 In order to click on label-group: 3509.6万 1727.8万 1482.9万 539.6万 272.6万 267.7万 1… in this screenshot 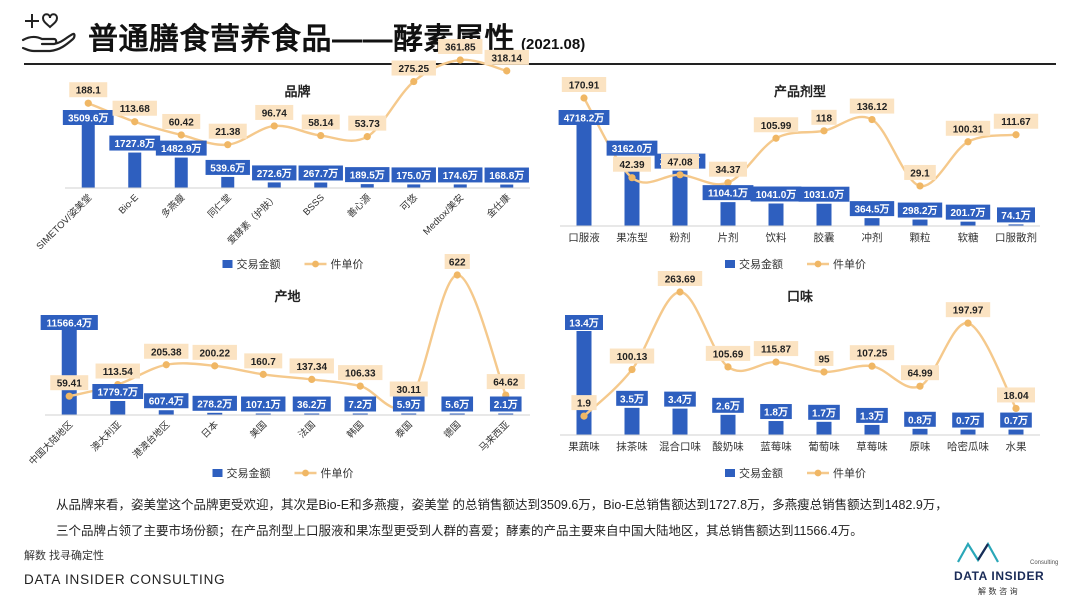, I will do `click(295, 111)`.